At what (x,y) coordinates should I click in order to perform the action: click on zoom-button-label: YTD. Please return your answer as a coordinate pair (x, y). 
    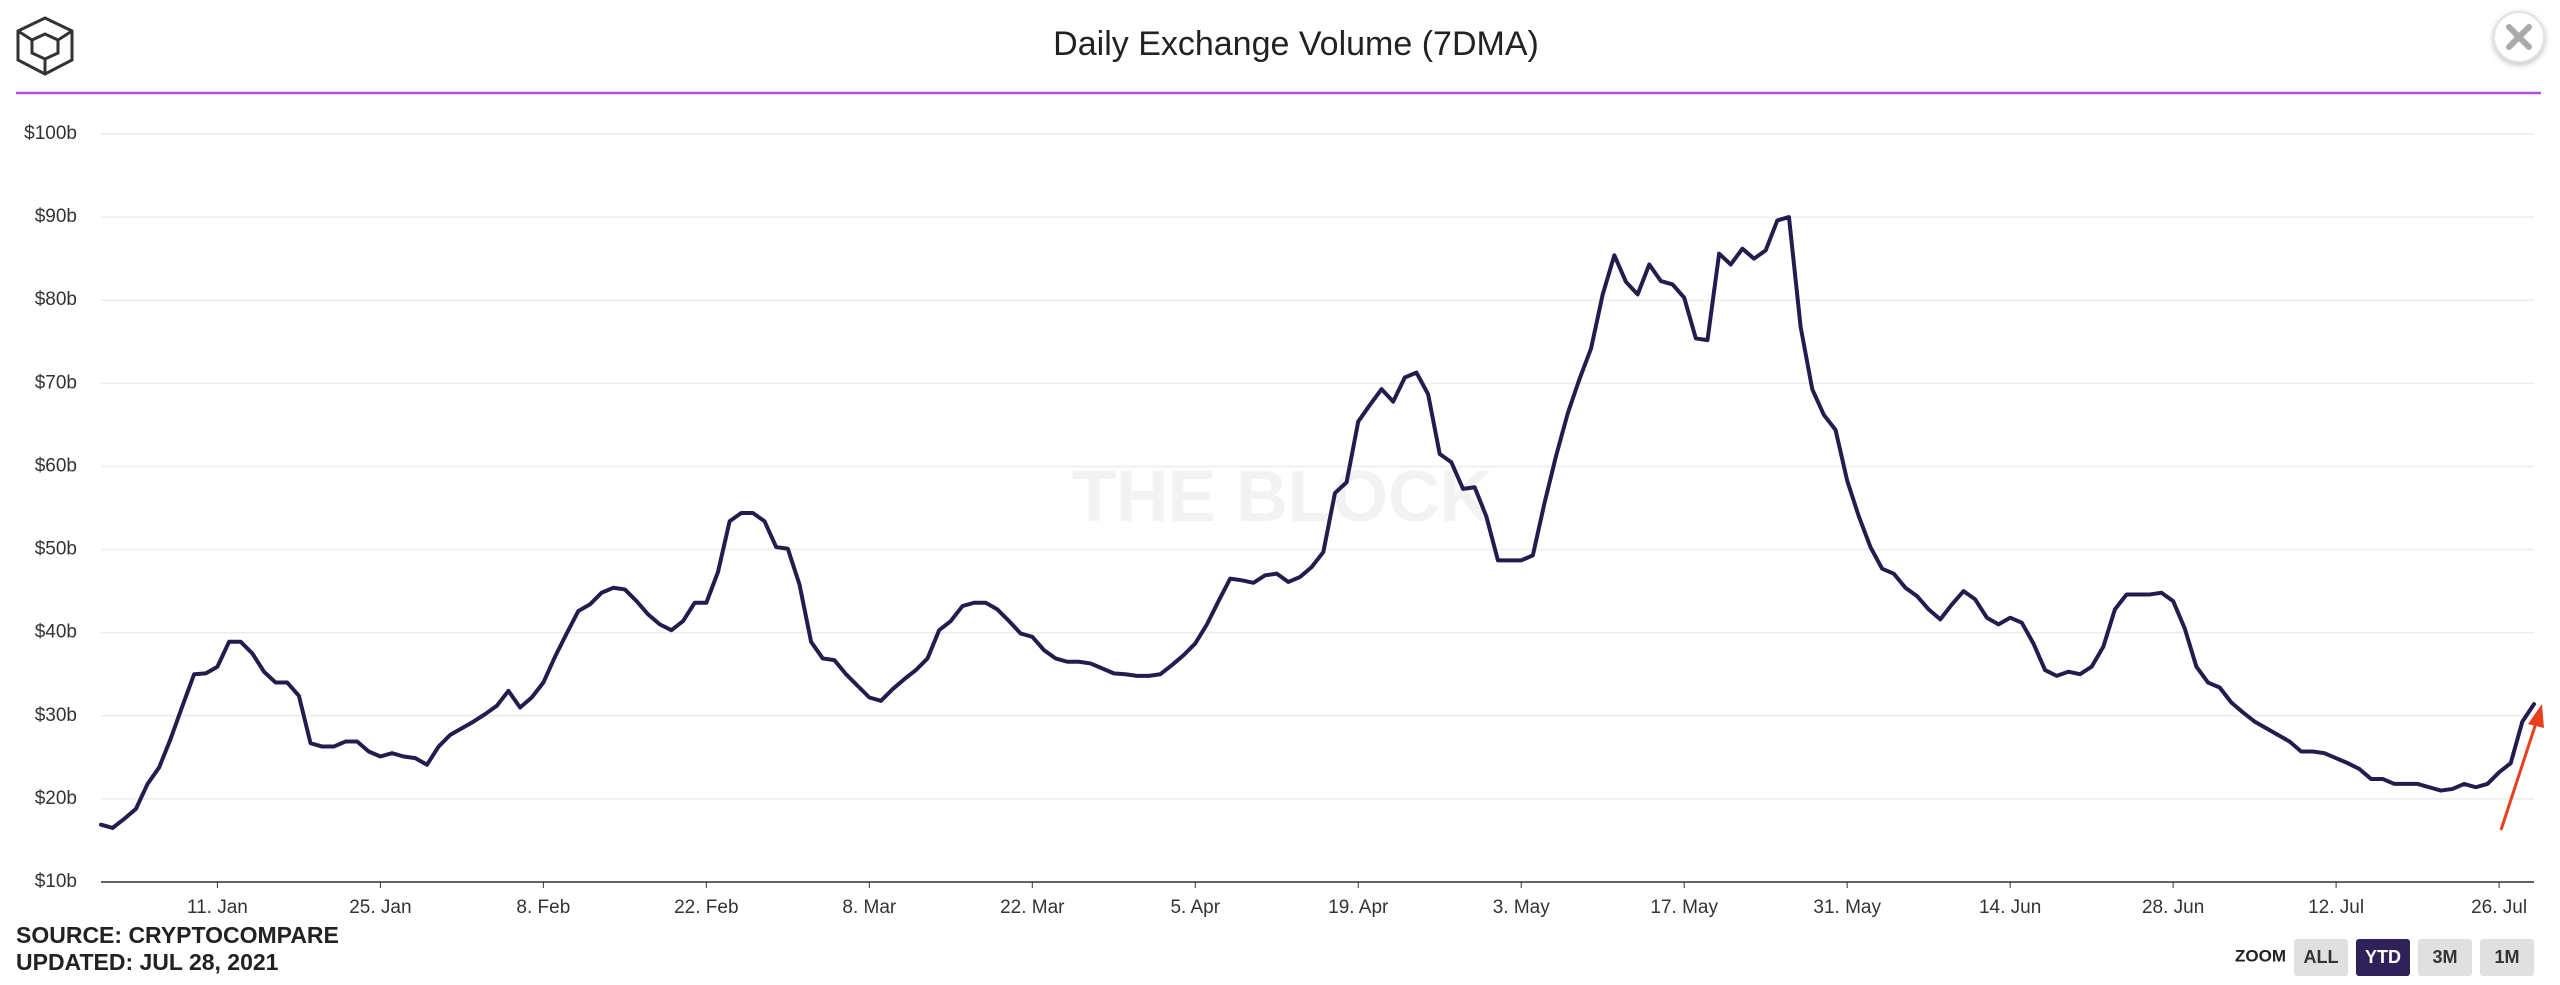
    Looking at the image, I should click on (2383, 957).